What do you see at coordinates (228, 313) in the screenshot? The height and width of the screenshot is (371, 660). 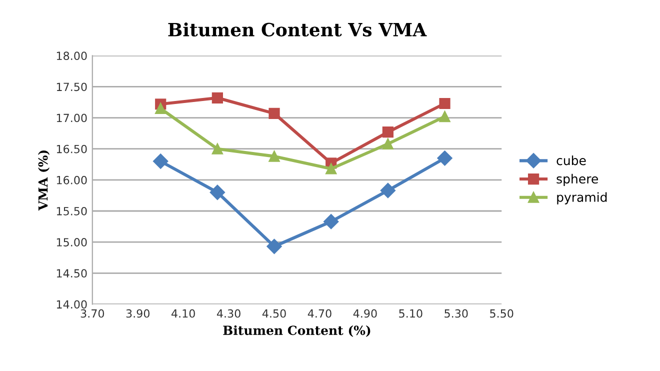 I see `x-tick-label: 4.30` at bounding box center [228, 313].